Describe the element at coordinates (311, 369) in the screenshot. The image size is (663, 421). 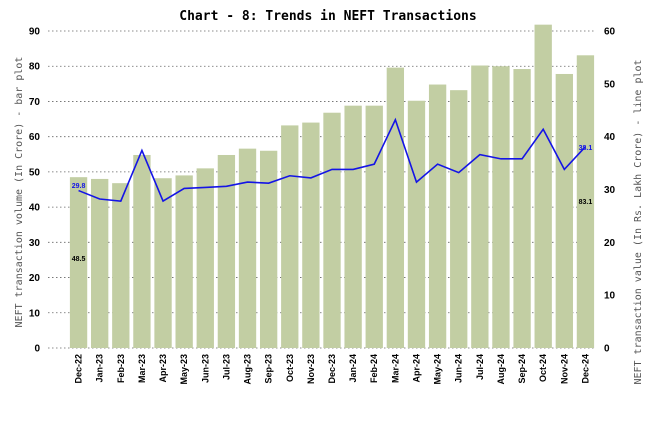
I see `x-tick-label: Nov-23` at that location.